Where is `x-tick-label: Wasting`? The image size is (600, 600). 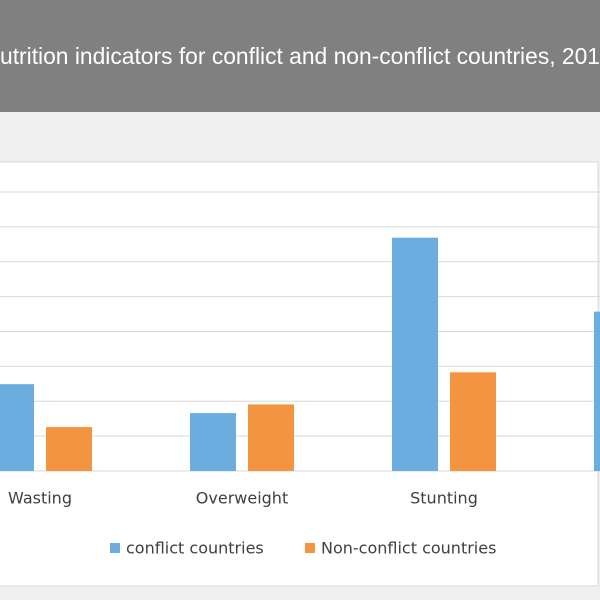
x-tick-label: Wasting is located at coordinates (40, 498).